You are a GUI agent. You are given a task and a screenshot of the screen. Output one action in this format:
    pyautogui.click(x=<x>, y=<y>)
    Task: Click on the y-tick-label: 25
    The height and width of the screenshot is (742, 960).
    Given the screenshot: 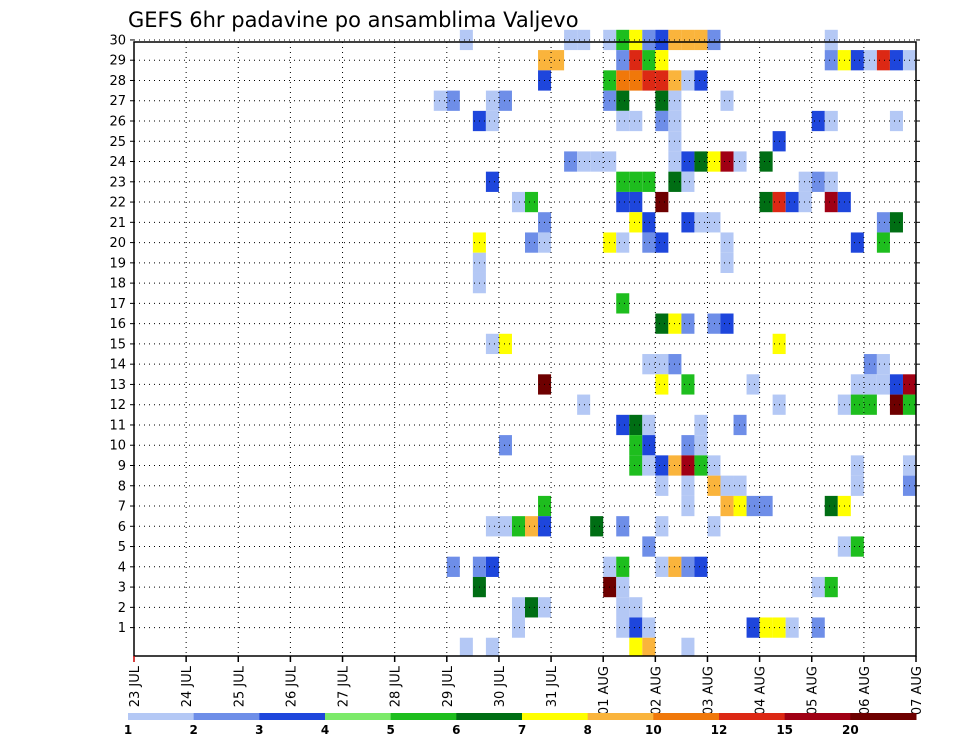 What is the action you would take?
    pyautogui.click(x=117, y=142)
    